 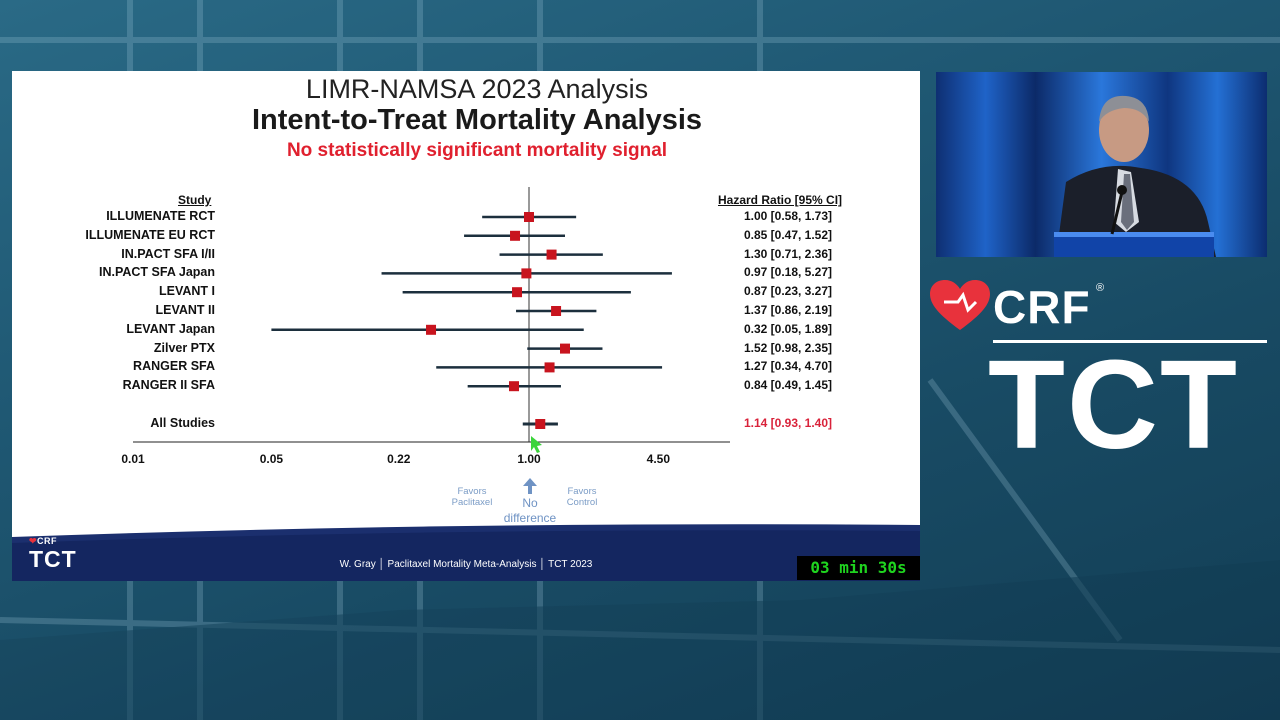 I want to click on favors-left-line2: Paclitaxel, so click(x=472, y=502).